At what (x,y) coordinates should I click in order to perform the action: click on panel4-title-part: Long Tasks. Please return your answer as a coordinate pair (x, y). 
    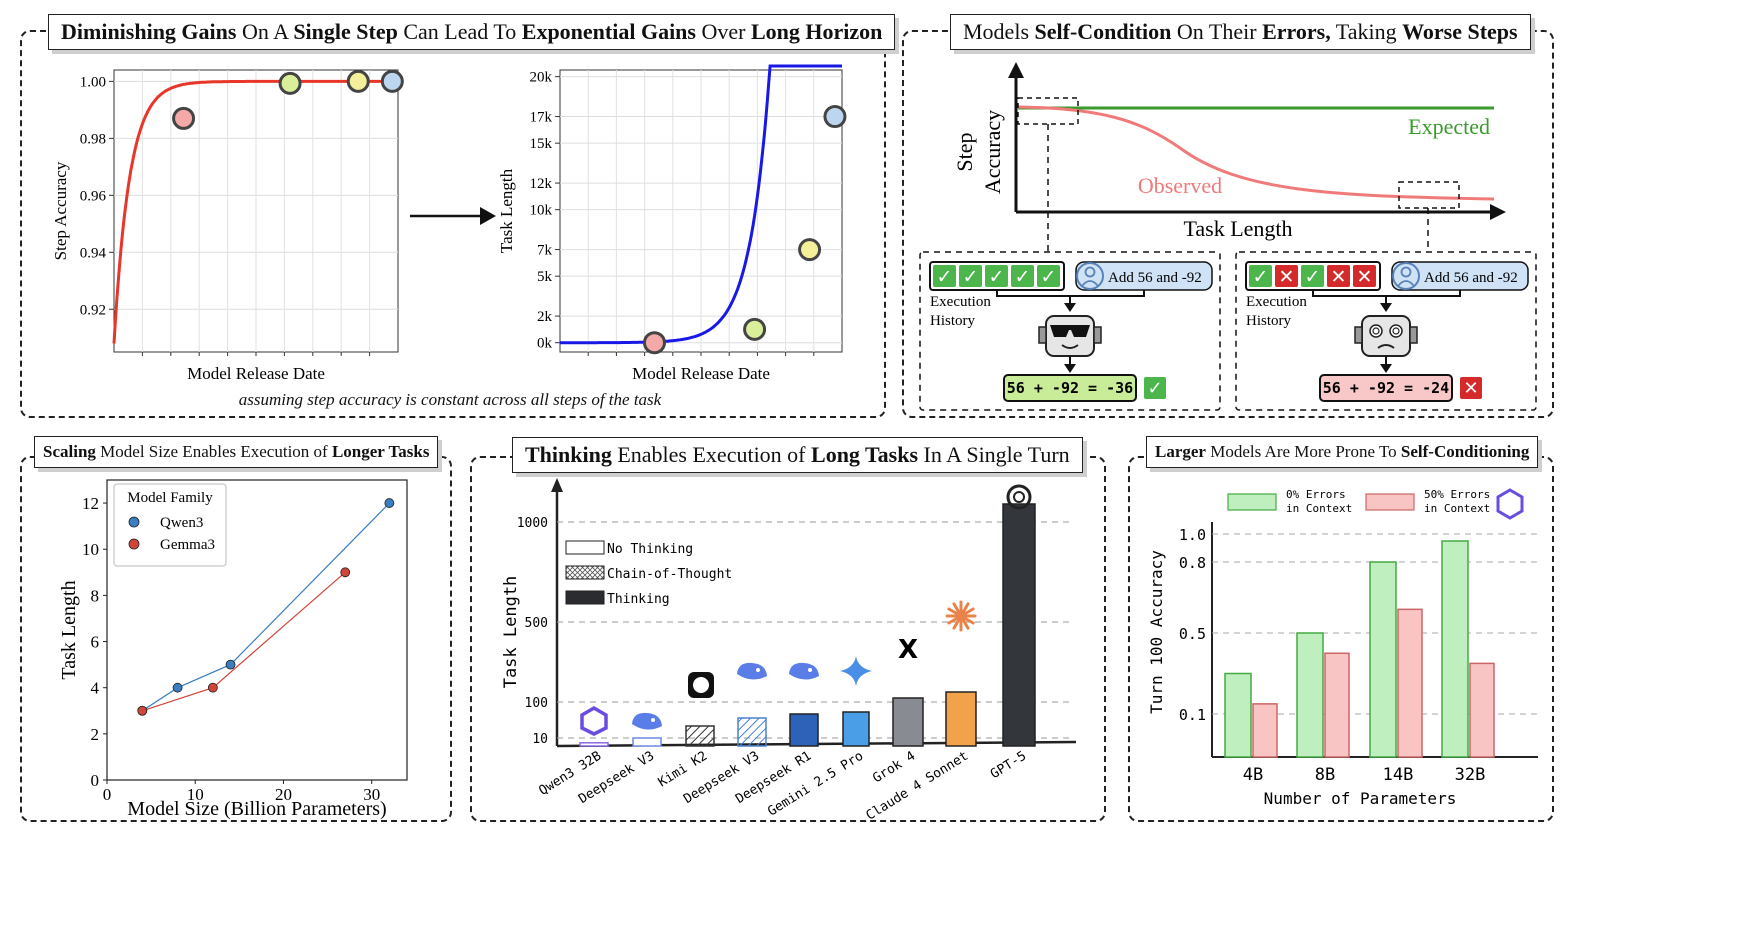
    Looking at the image, I should click on (865, 454).